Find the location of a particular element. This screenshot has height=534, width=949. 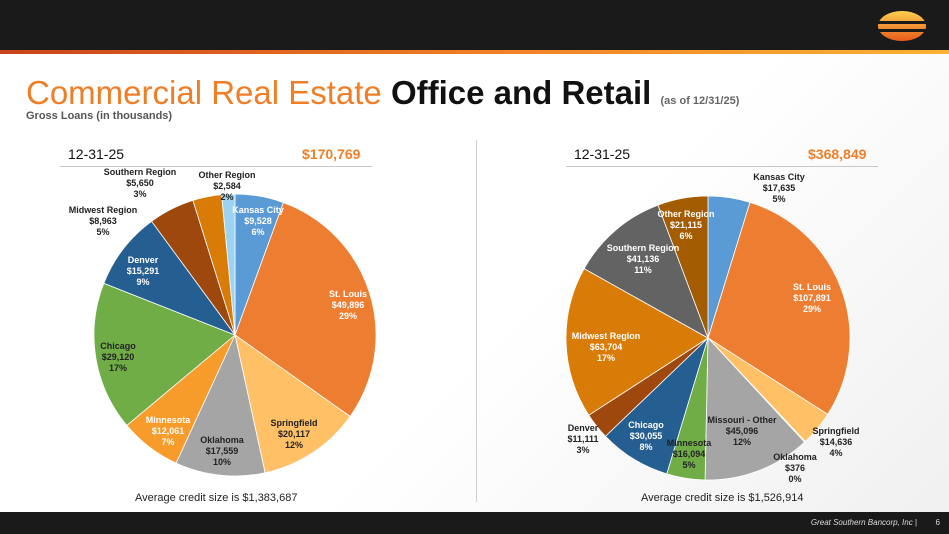

page-subtitle: Gross Loans (in thousands) is located at coordinates (99, 116).